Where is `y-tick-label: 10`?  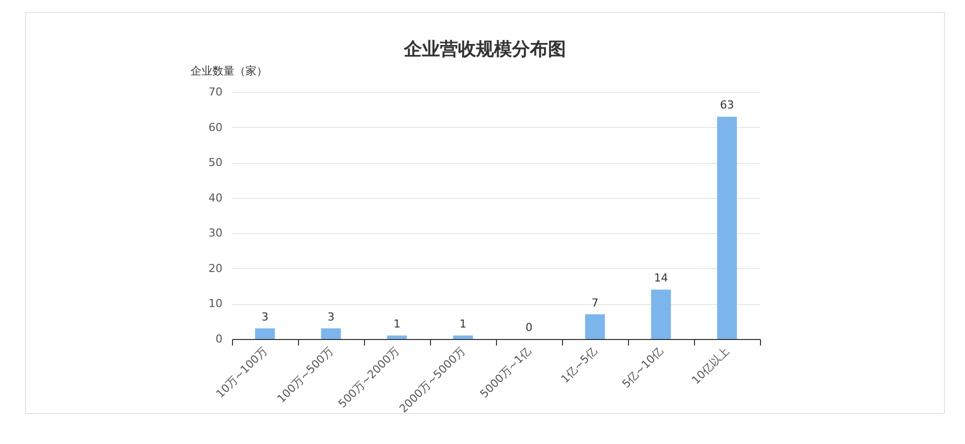
y-tick-label: 10 is located at coordinates (215, 303).